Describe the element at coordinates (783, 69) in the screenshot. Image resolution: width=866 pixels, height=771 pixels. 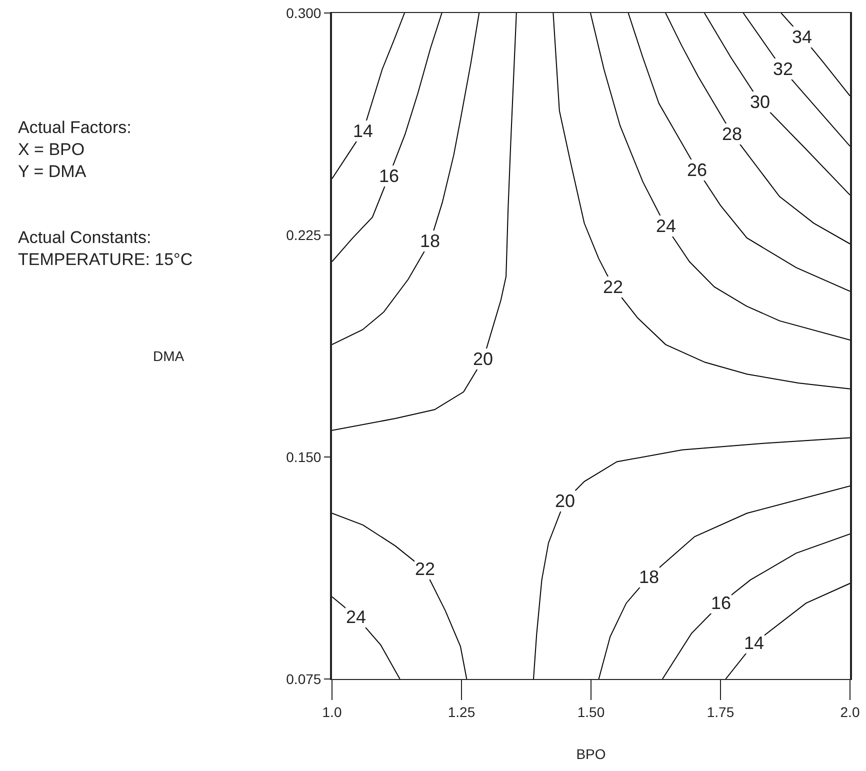
I see `series-label: 32` at that location.